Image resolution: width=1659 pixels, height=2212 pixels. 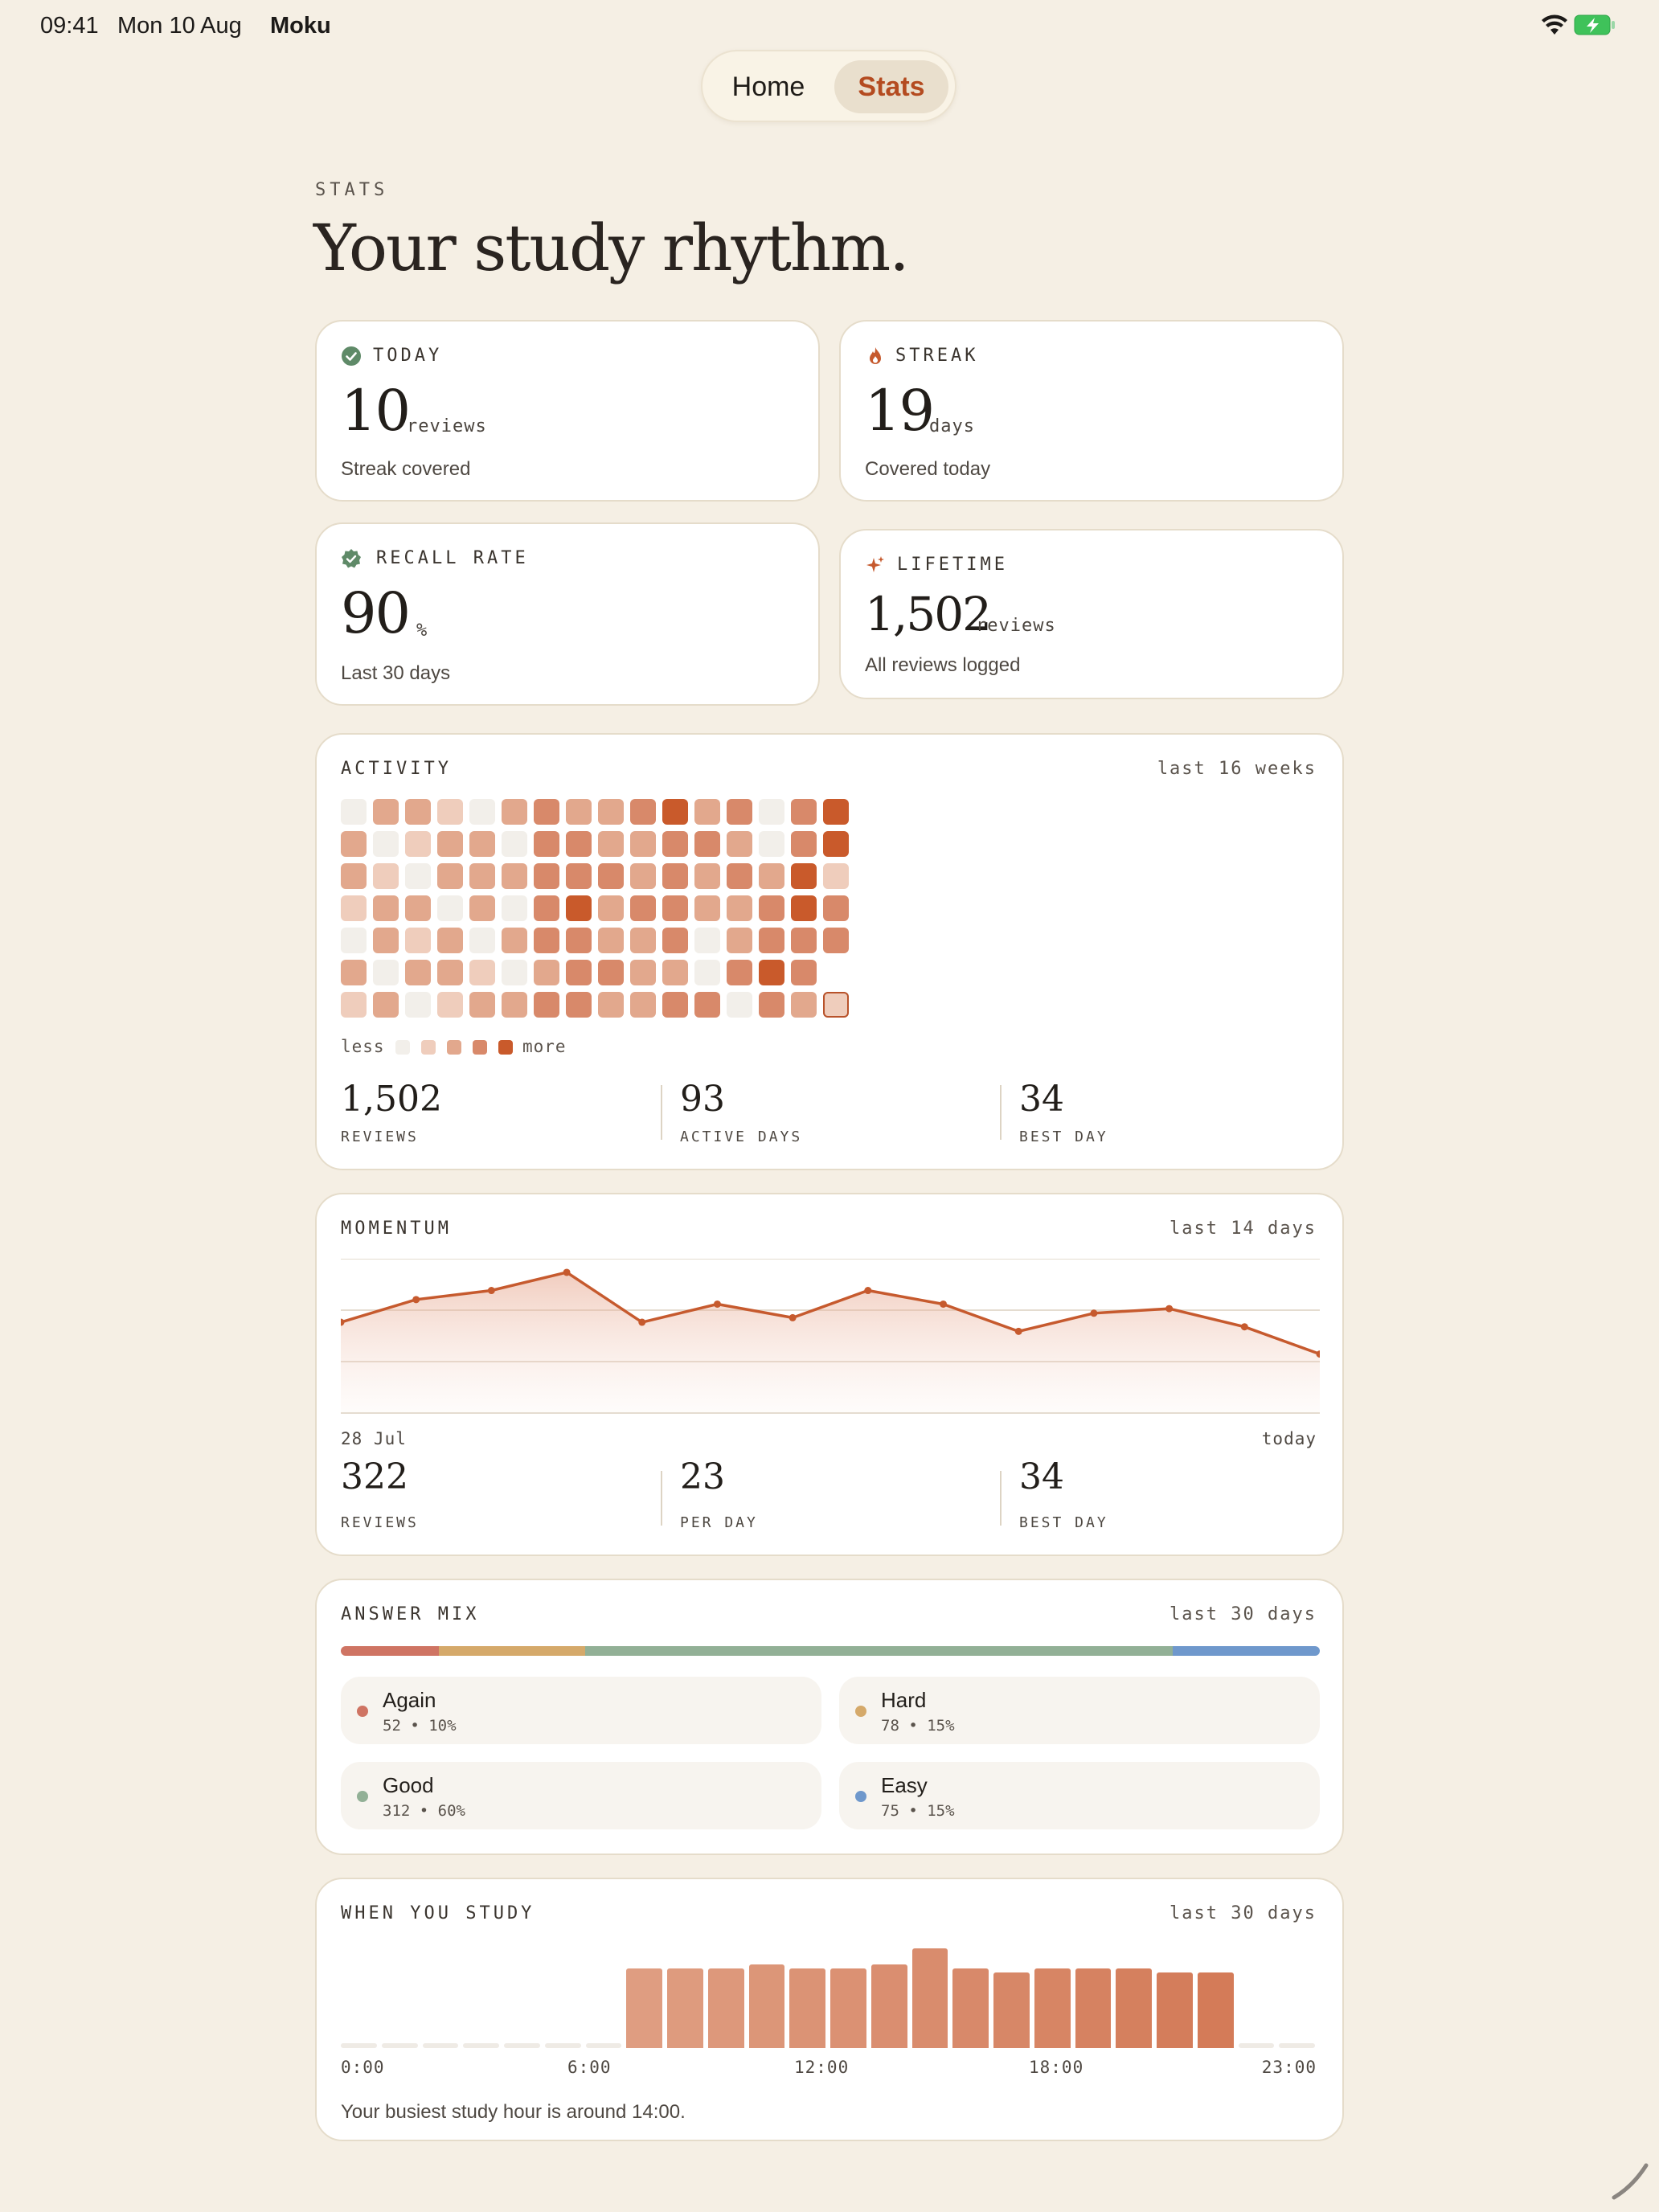 What do you see at coordinates (396, 673) in the screenshot?
I see `recall-subtitle: Last 30 days` at bounding box center [396, 673].